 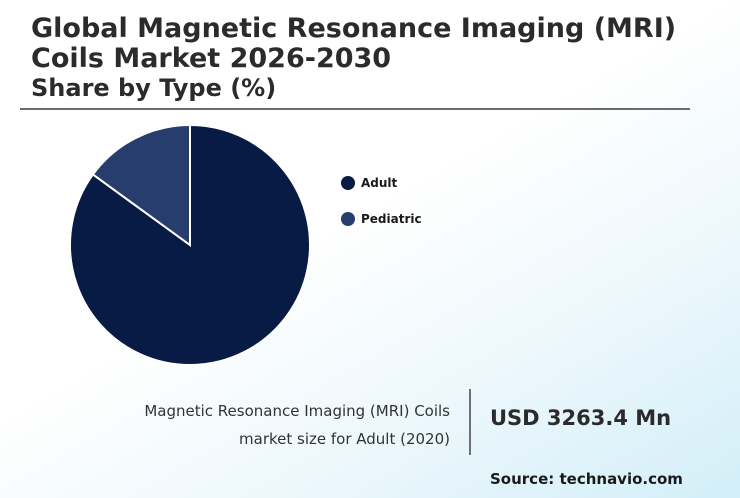 I want to click on legend-label-adult: Adult, so click(x=379, y=183).